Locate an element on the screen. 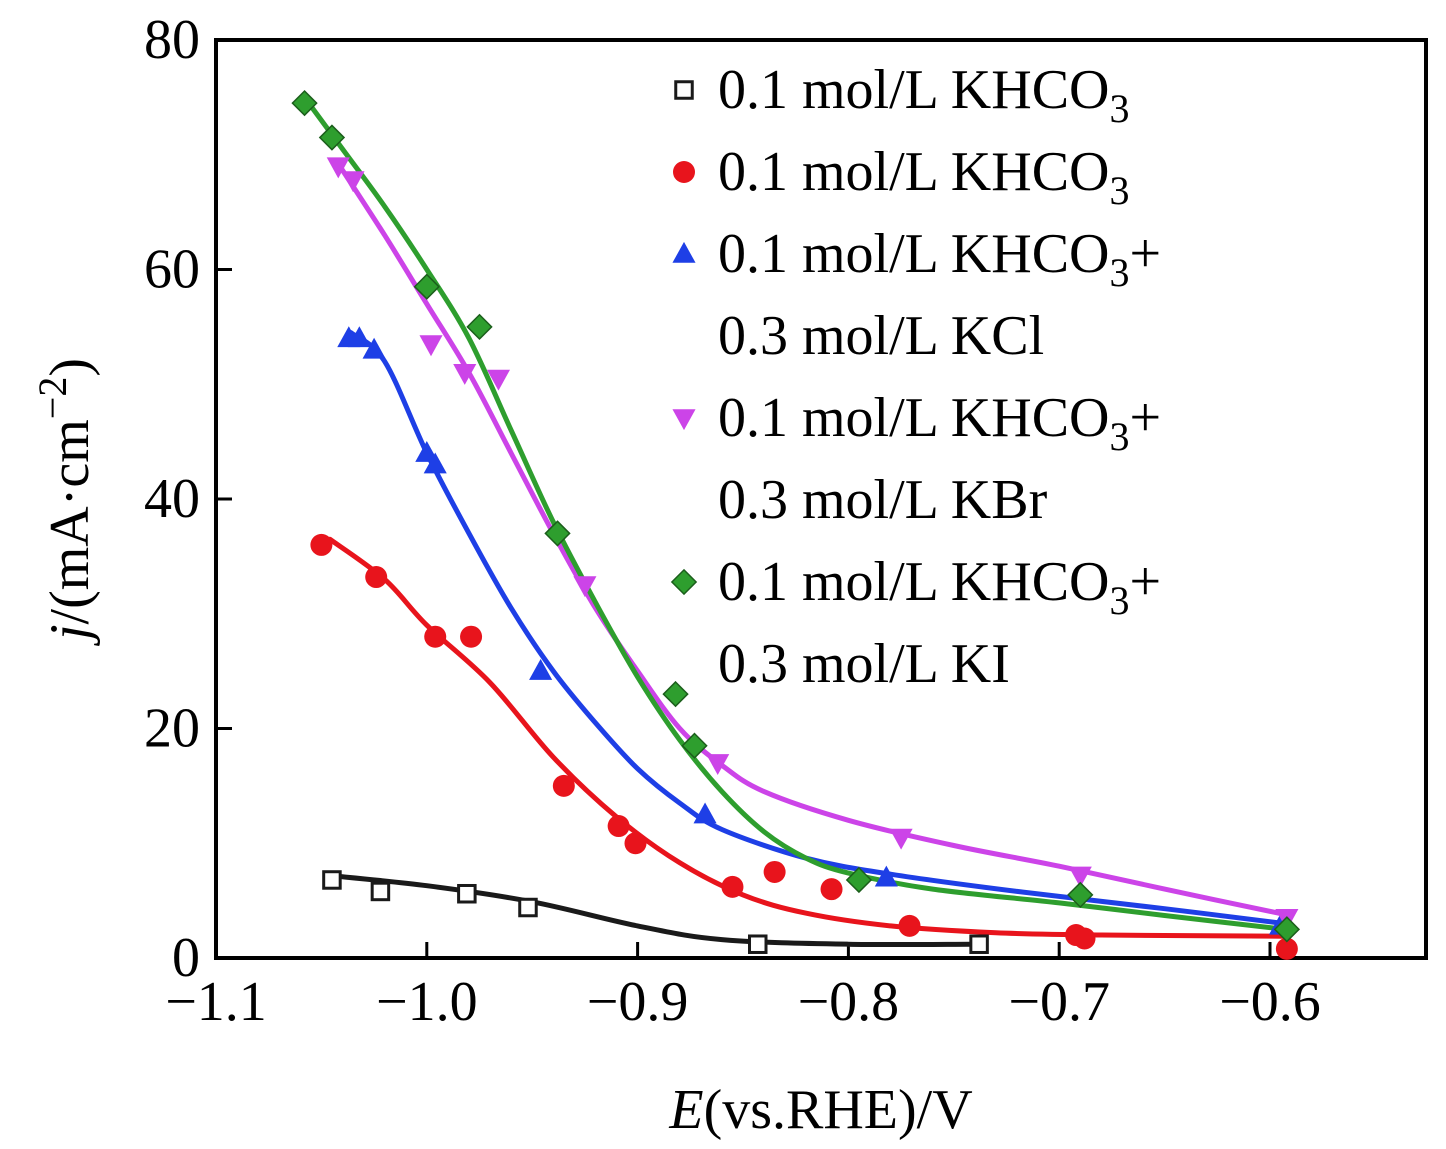 The image size is (1446, 1149). x-tick-label: −0.8 is located at coordinates (849, 1002).